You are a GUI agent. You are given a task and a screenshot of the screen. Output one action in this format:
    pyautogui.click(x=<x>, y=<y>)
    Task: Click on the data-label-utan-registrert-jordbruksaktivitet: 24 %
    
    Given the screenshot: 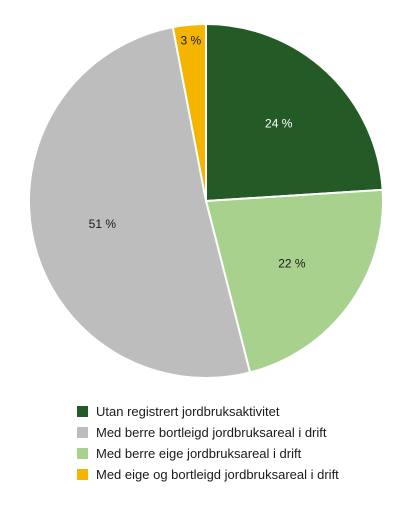 What is the action you would take?
    pyautogui.click(x=279, y=124)
    